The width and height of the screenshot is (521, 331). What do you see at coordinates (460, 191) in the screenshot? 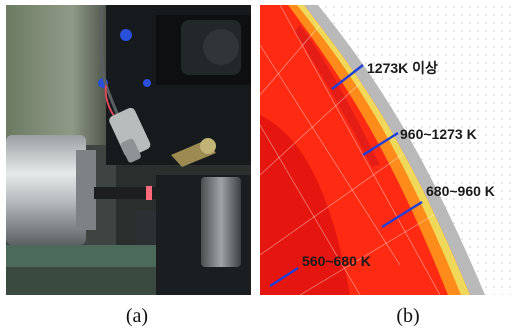
I see `label-680-960: 680~960 K` at bounding box center [460, 191].